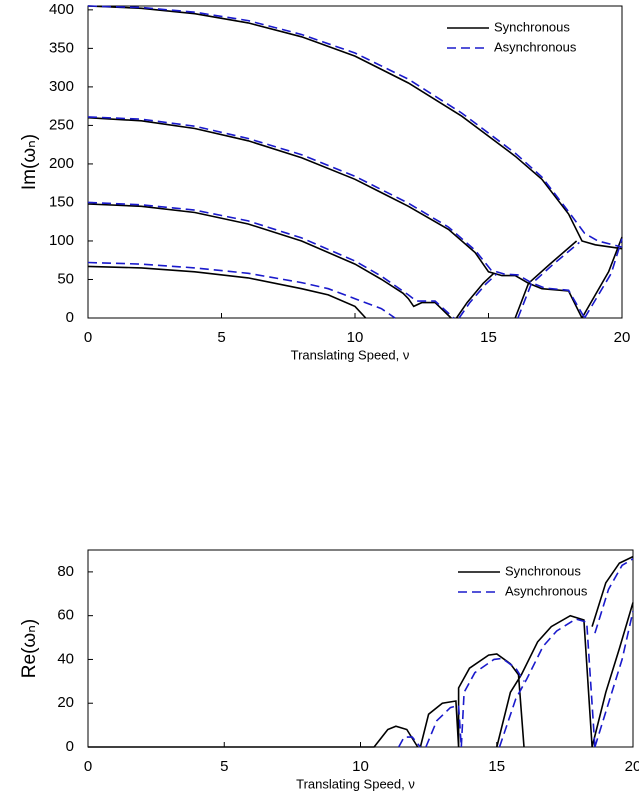 The height and width of the screenshot is (811, 639). Describe the element at coordinates (61, 86) in the screenshot. I see `y-tick-label: 300` at that location.